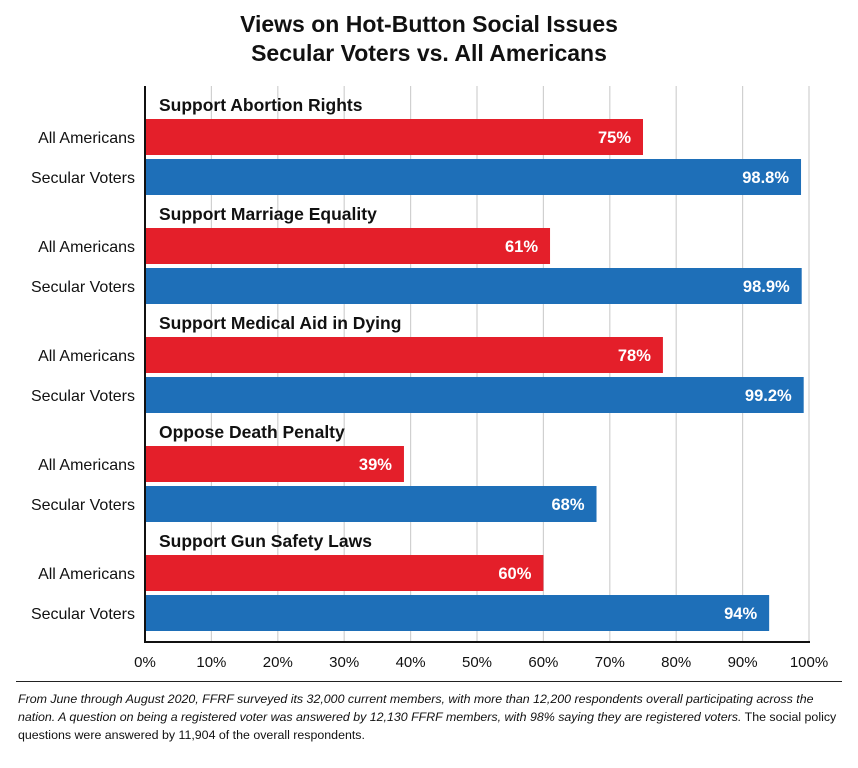 The image size is (858, 768). I want to click on x-tick-label: 100%, so click(809, 662).